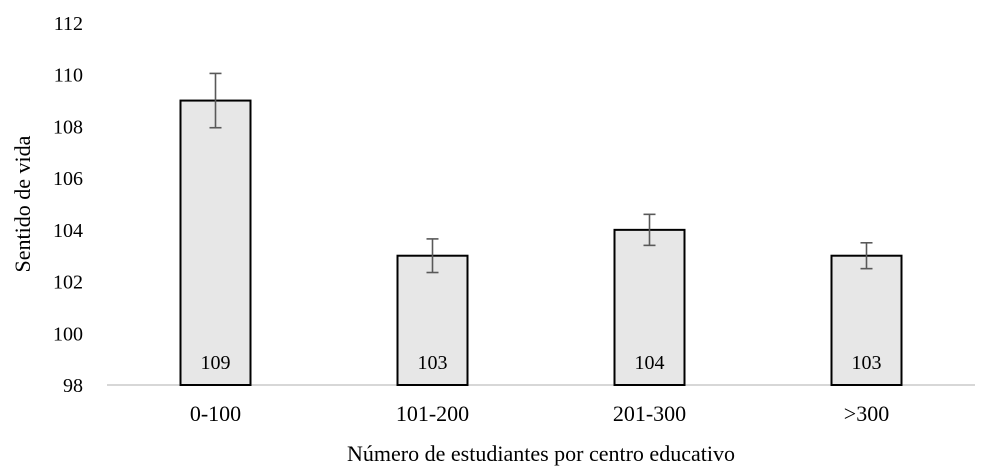 The height and width of the screenshot is (468, 990). What do you see at coordinates (68, 205) in the screenshot?
I see `y-axis-ticks: 98 100 102 104 106 108 110 112` at bounding box center [68, 205].